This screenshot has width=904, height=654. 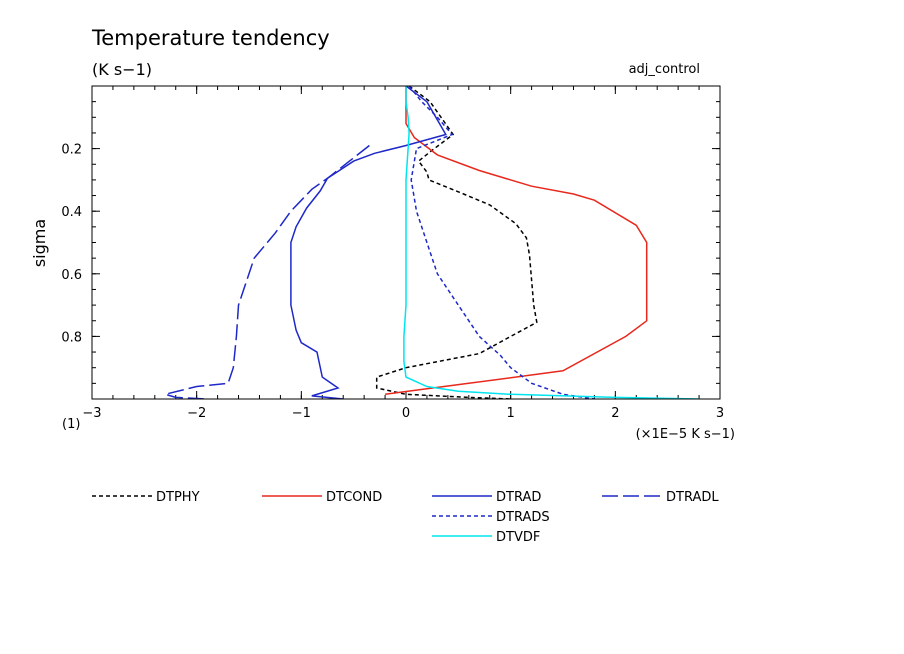 I want to click on legend-label-dtphy: DTPHY, so click(x=178, y=497).